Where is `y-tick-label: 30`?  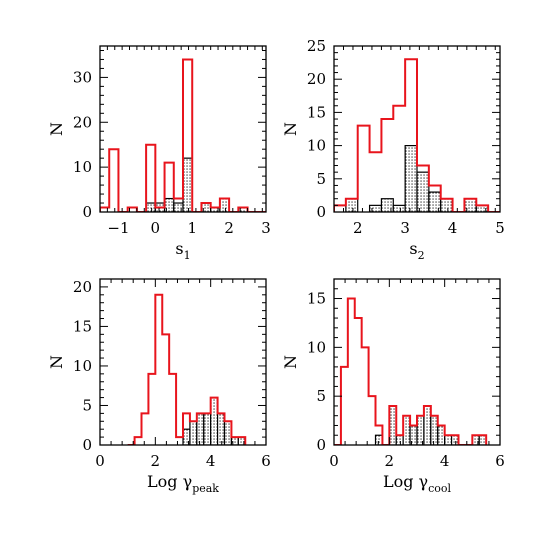 y-tick-label: 30 is located at coordinates (82, 77).